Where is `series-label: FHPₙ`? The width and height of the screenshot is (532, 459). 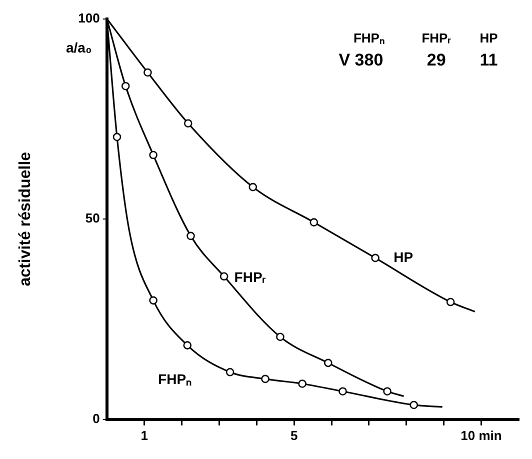
series-label: FHPₙ is located at coordinates (175, 378).